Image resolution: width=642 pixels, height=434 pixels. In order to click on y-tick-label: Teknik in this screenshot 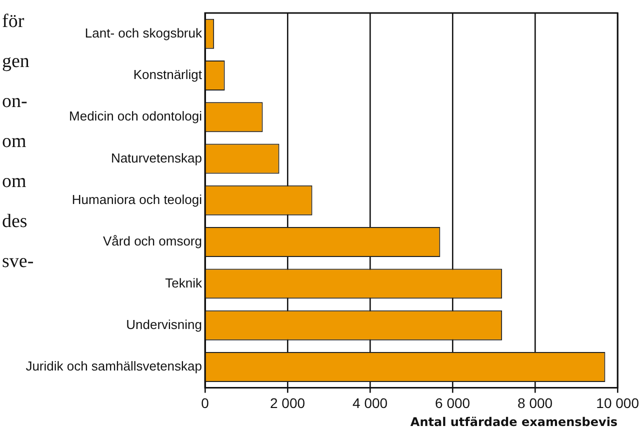, I will do `click(183, 282)`.